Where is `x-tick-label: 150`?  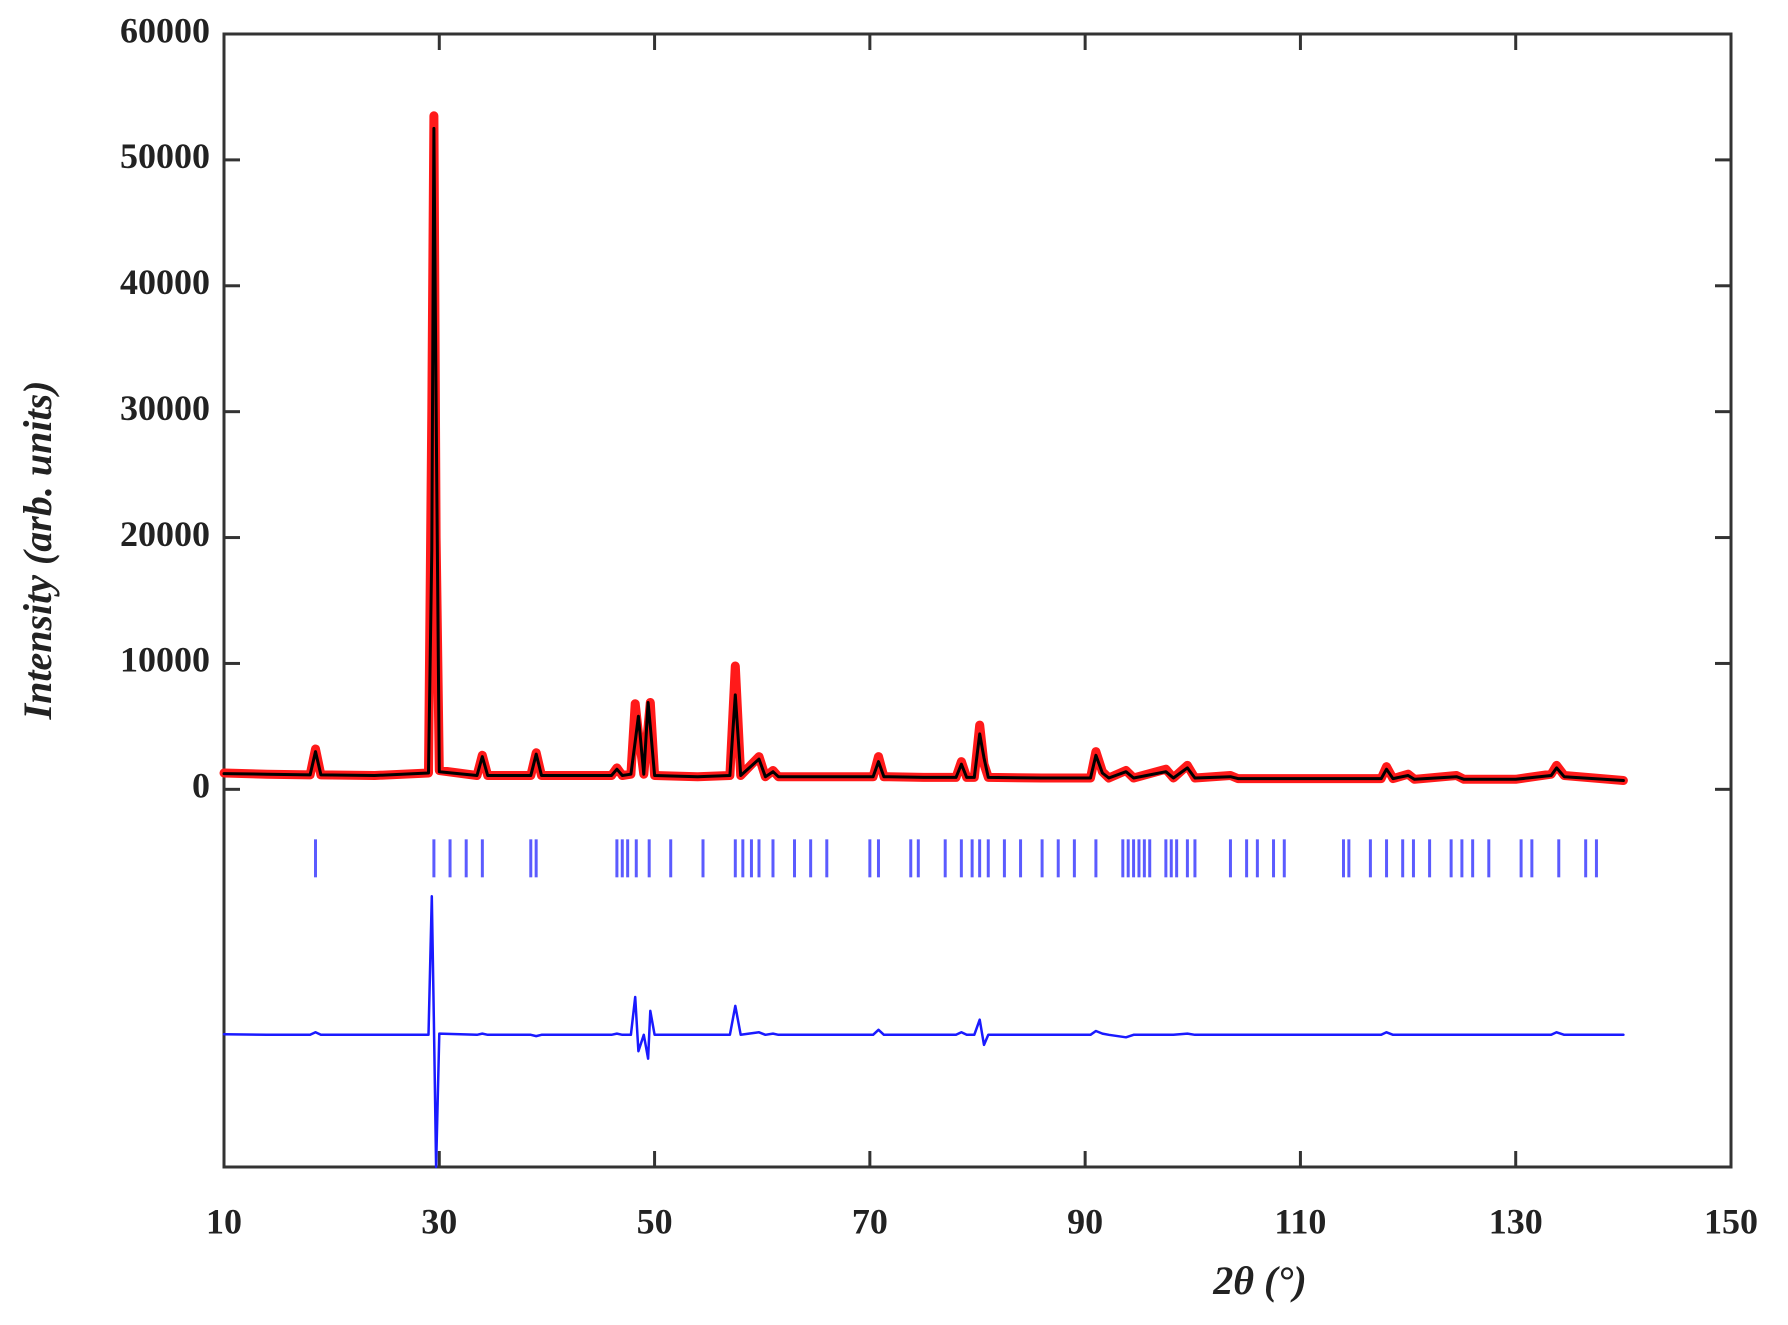 x-tick-label: 150 is located at coordinates (1731, 1221).